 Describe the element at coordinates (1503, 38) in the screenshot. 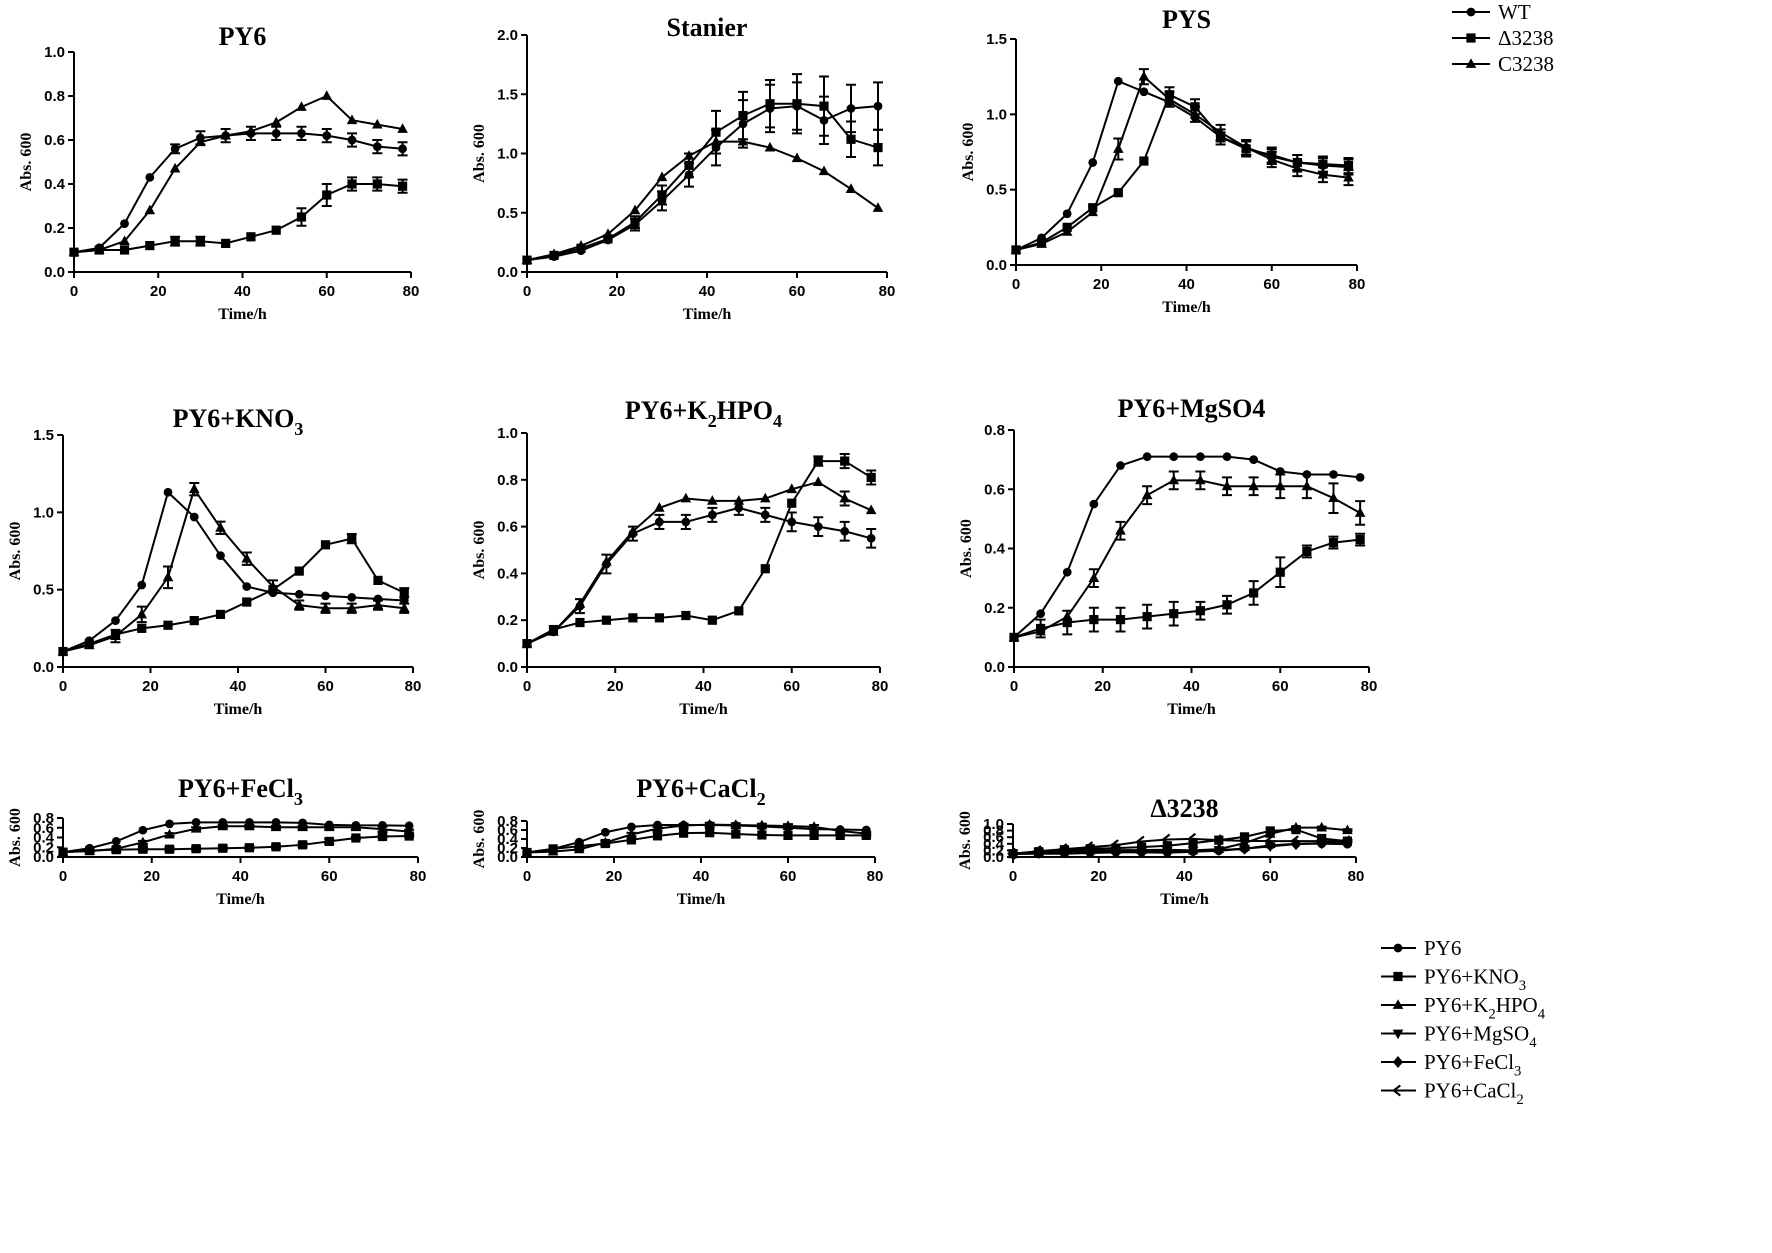

I see `legend-item-delta-3238: Δ3238` at that location.